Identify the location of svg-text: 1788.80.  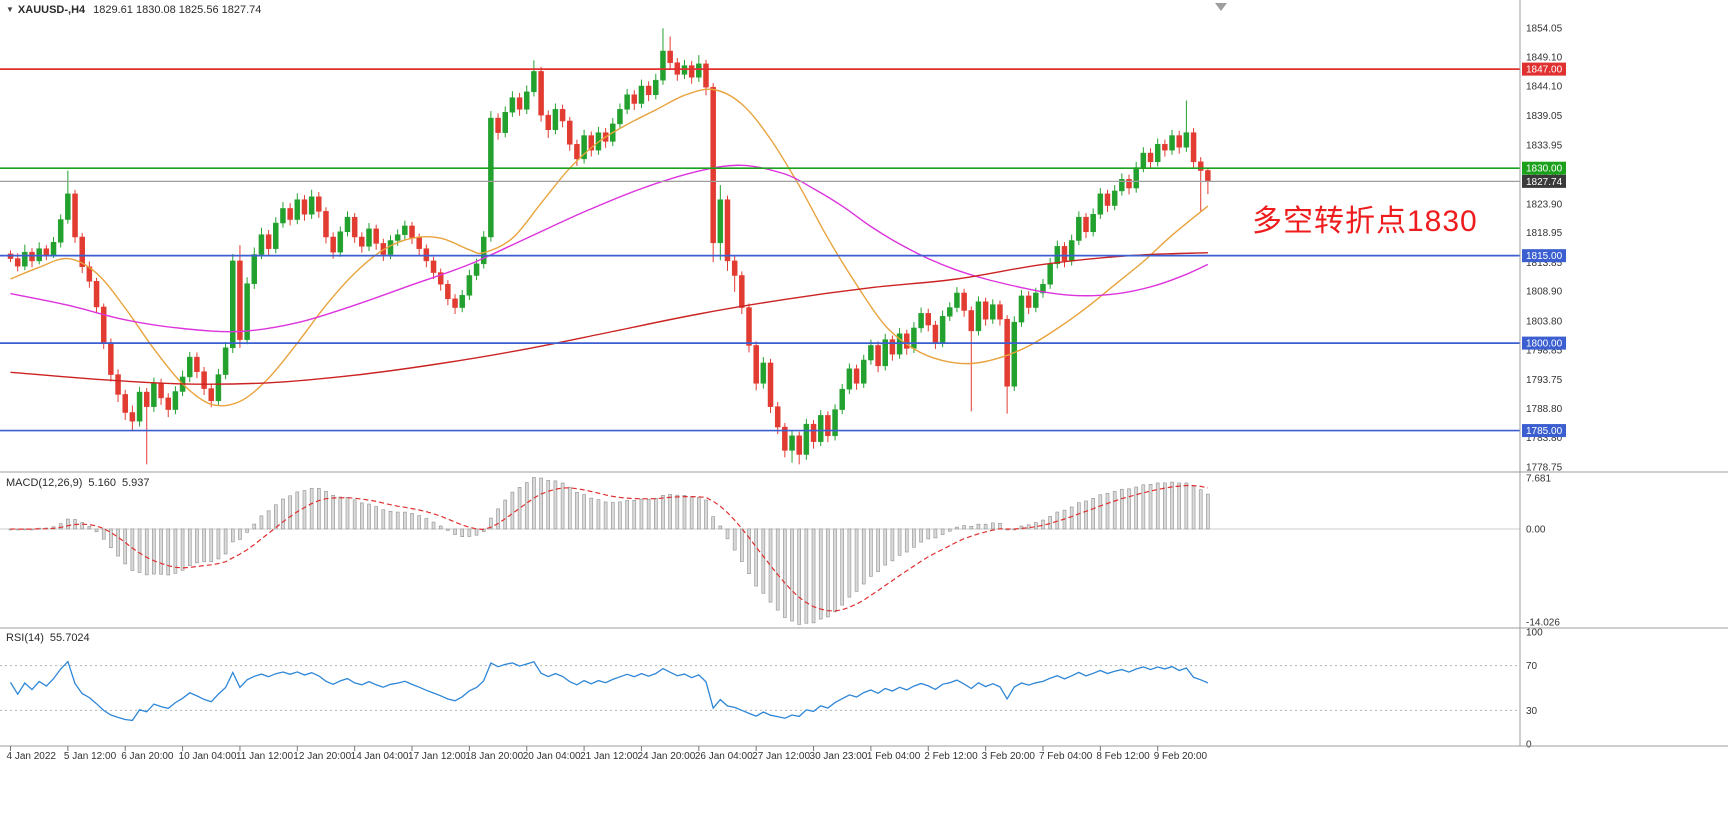
(1544, 409).